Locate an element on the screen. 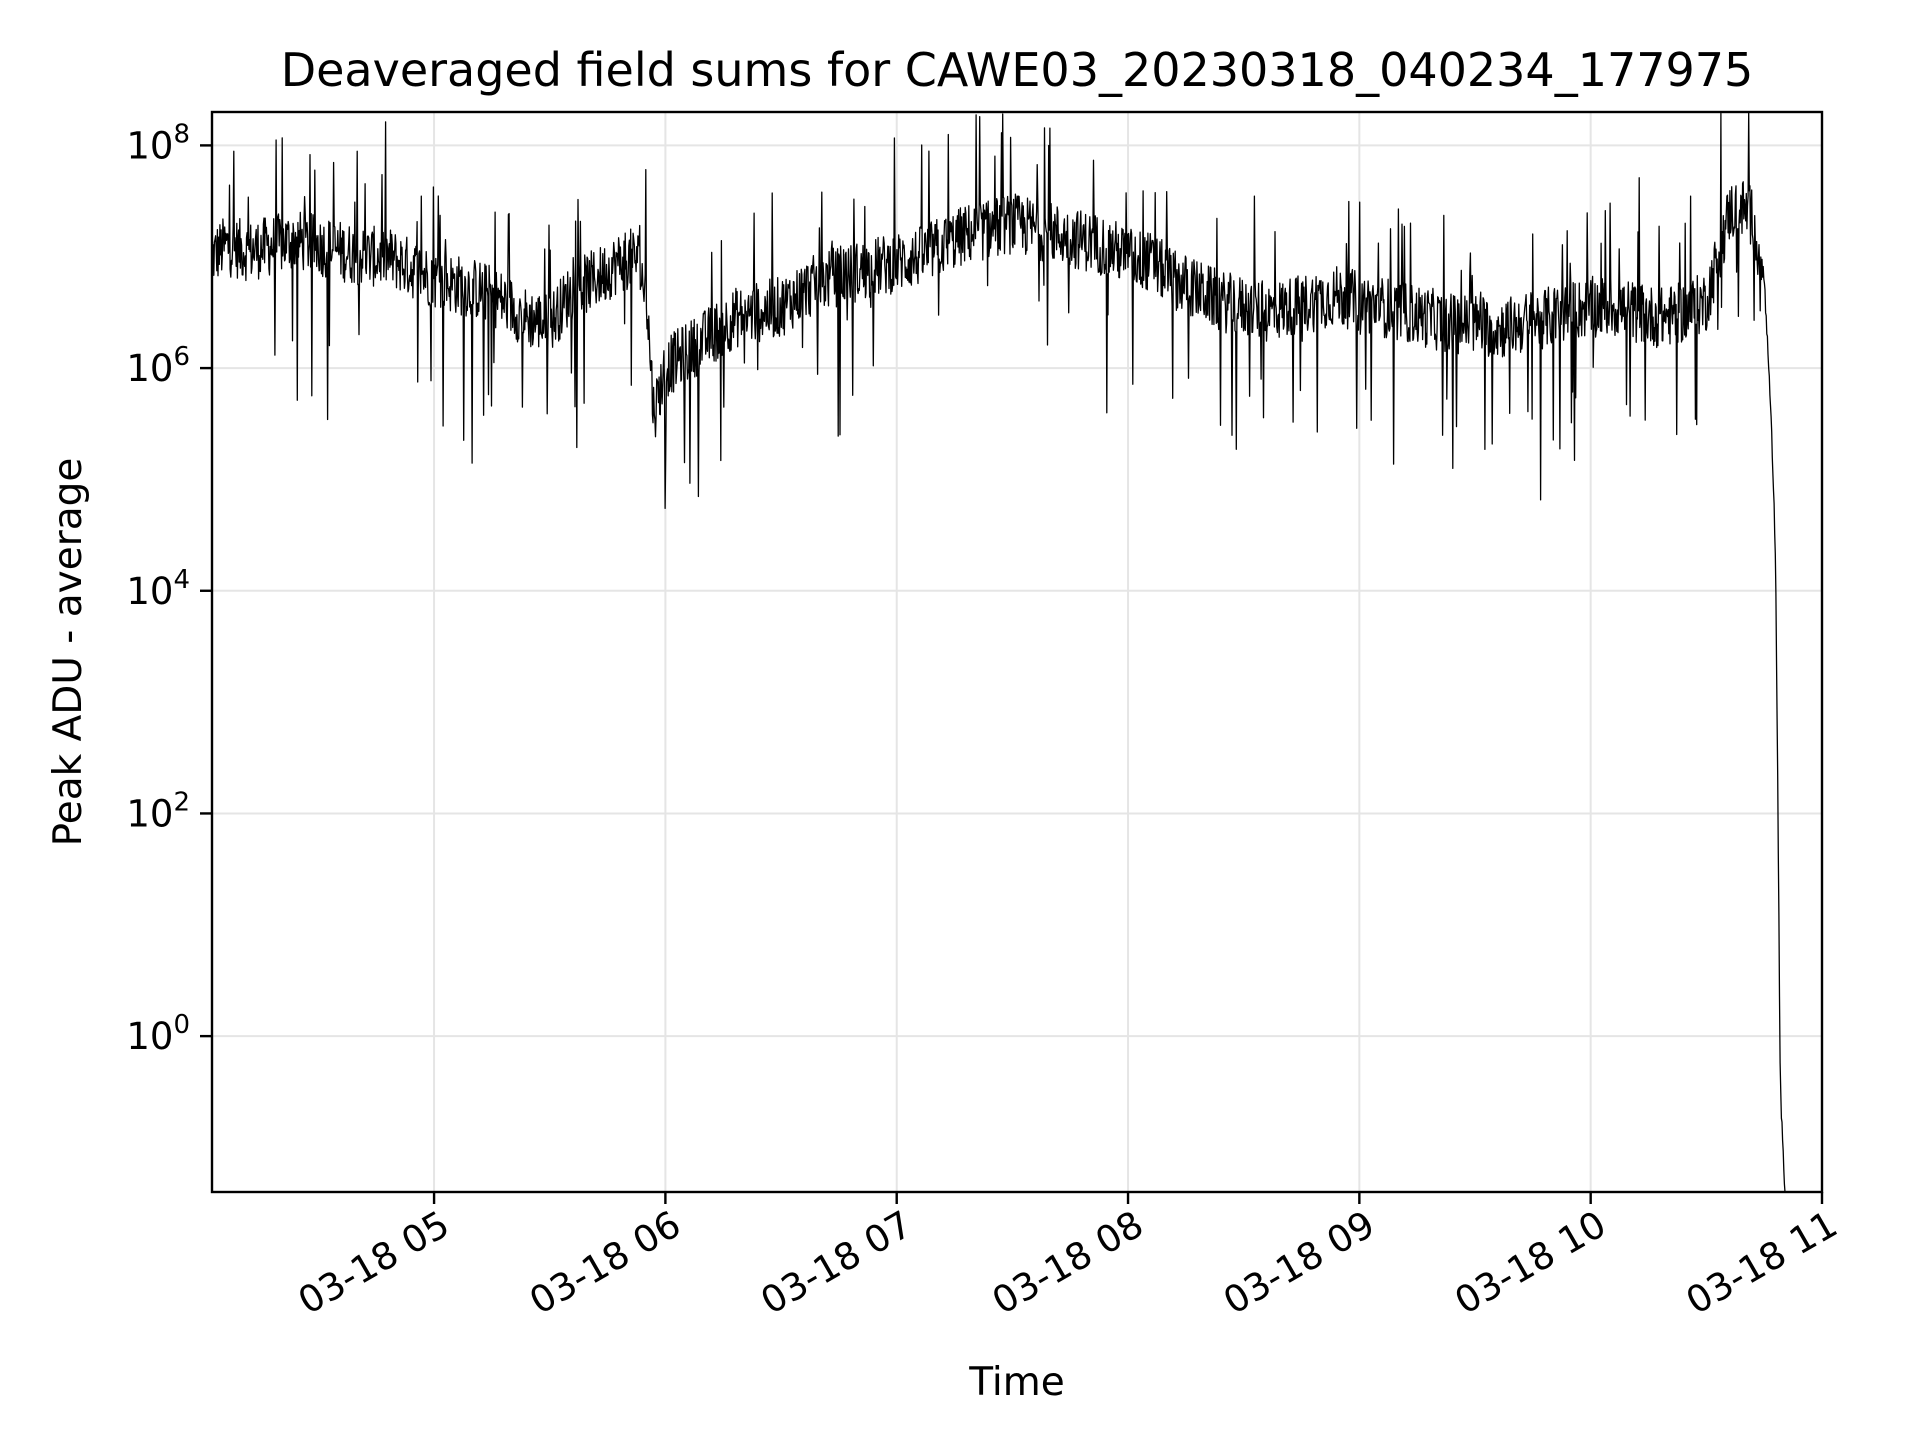  y-axis-label: Peak ADU - average is located at coordinates (68, 652).